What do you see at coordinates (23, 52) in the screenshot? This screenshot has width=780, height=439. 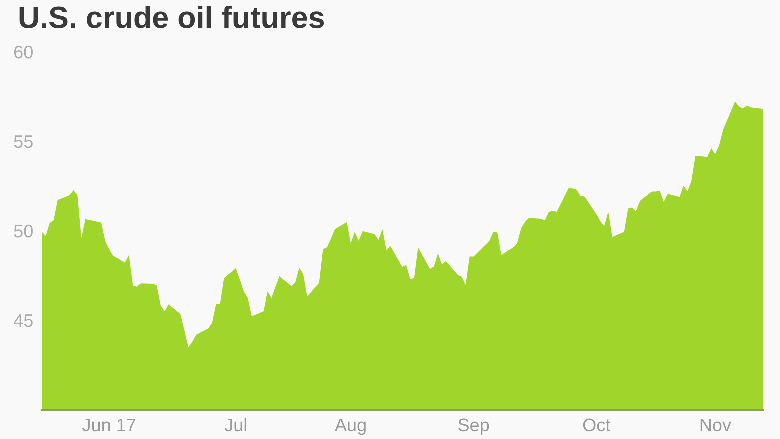 I see `y-tick-label: 60` at bounding box center [23, 52].